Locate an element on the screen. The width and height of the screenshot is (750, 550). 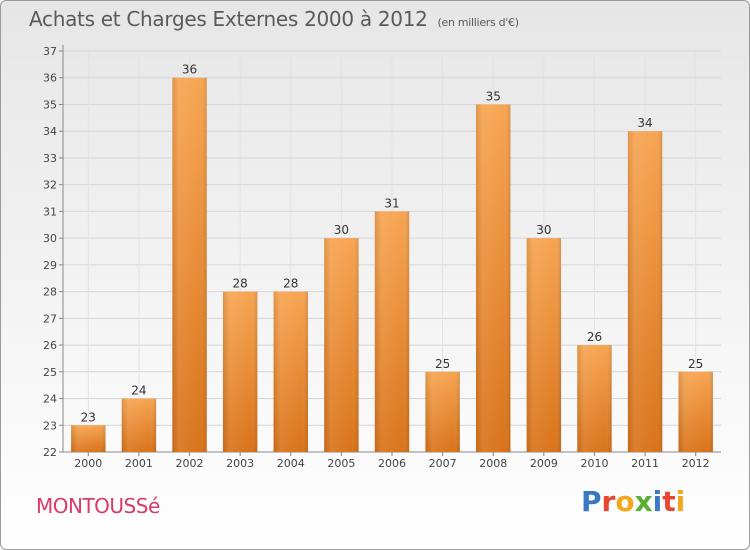
bar-shade-2003 is located at coordinates (240, 371).